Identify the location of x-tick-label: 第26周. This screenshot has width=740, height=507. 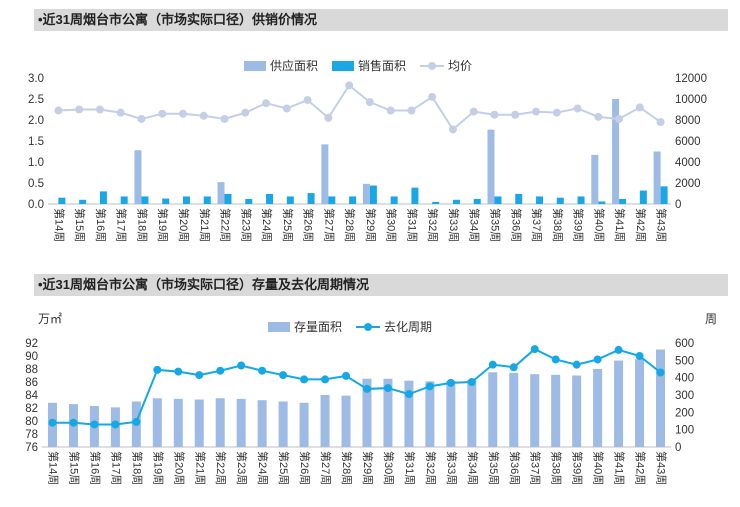
(305, 468).